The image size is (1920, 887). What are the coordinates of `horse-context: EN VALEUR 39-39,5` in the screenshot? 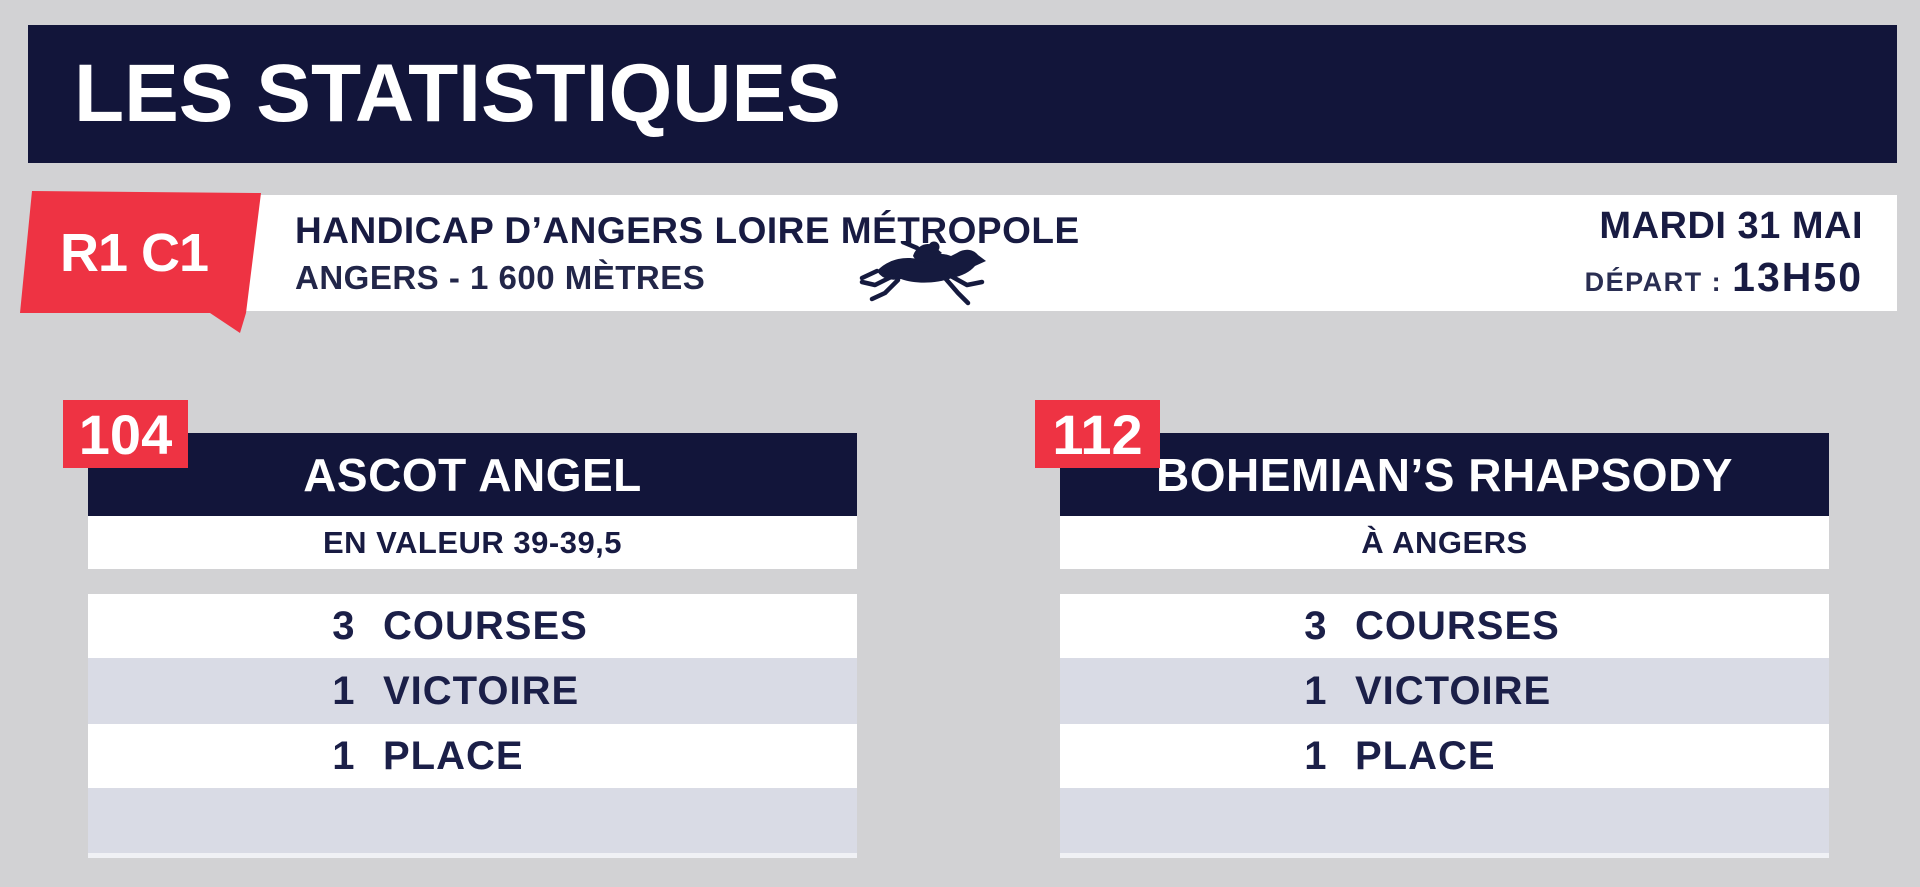 It's located at (472, 542).